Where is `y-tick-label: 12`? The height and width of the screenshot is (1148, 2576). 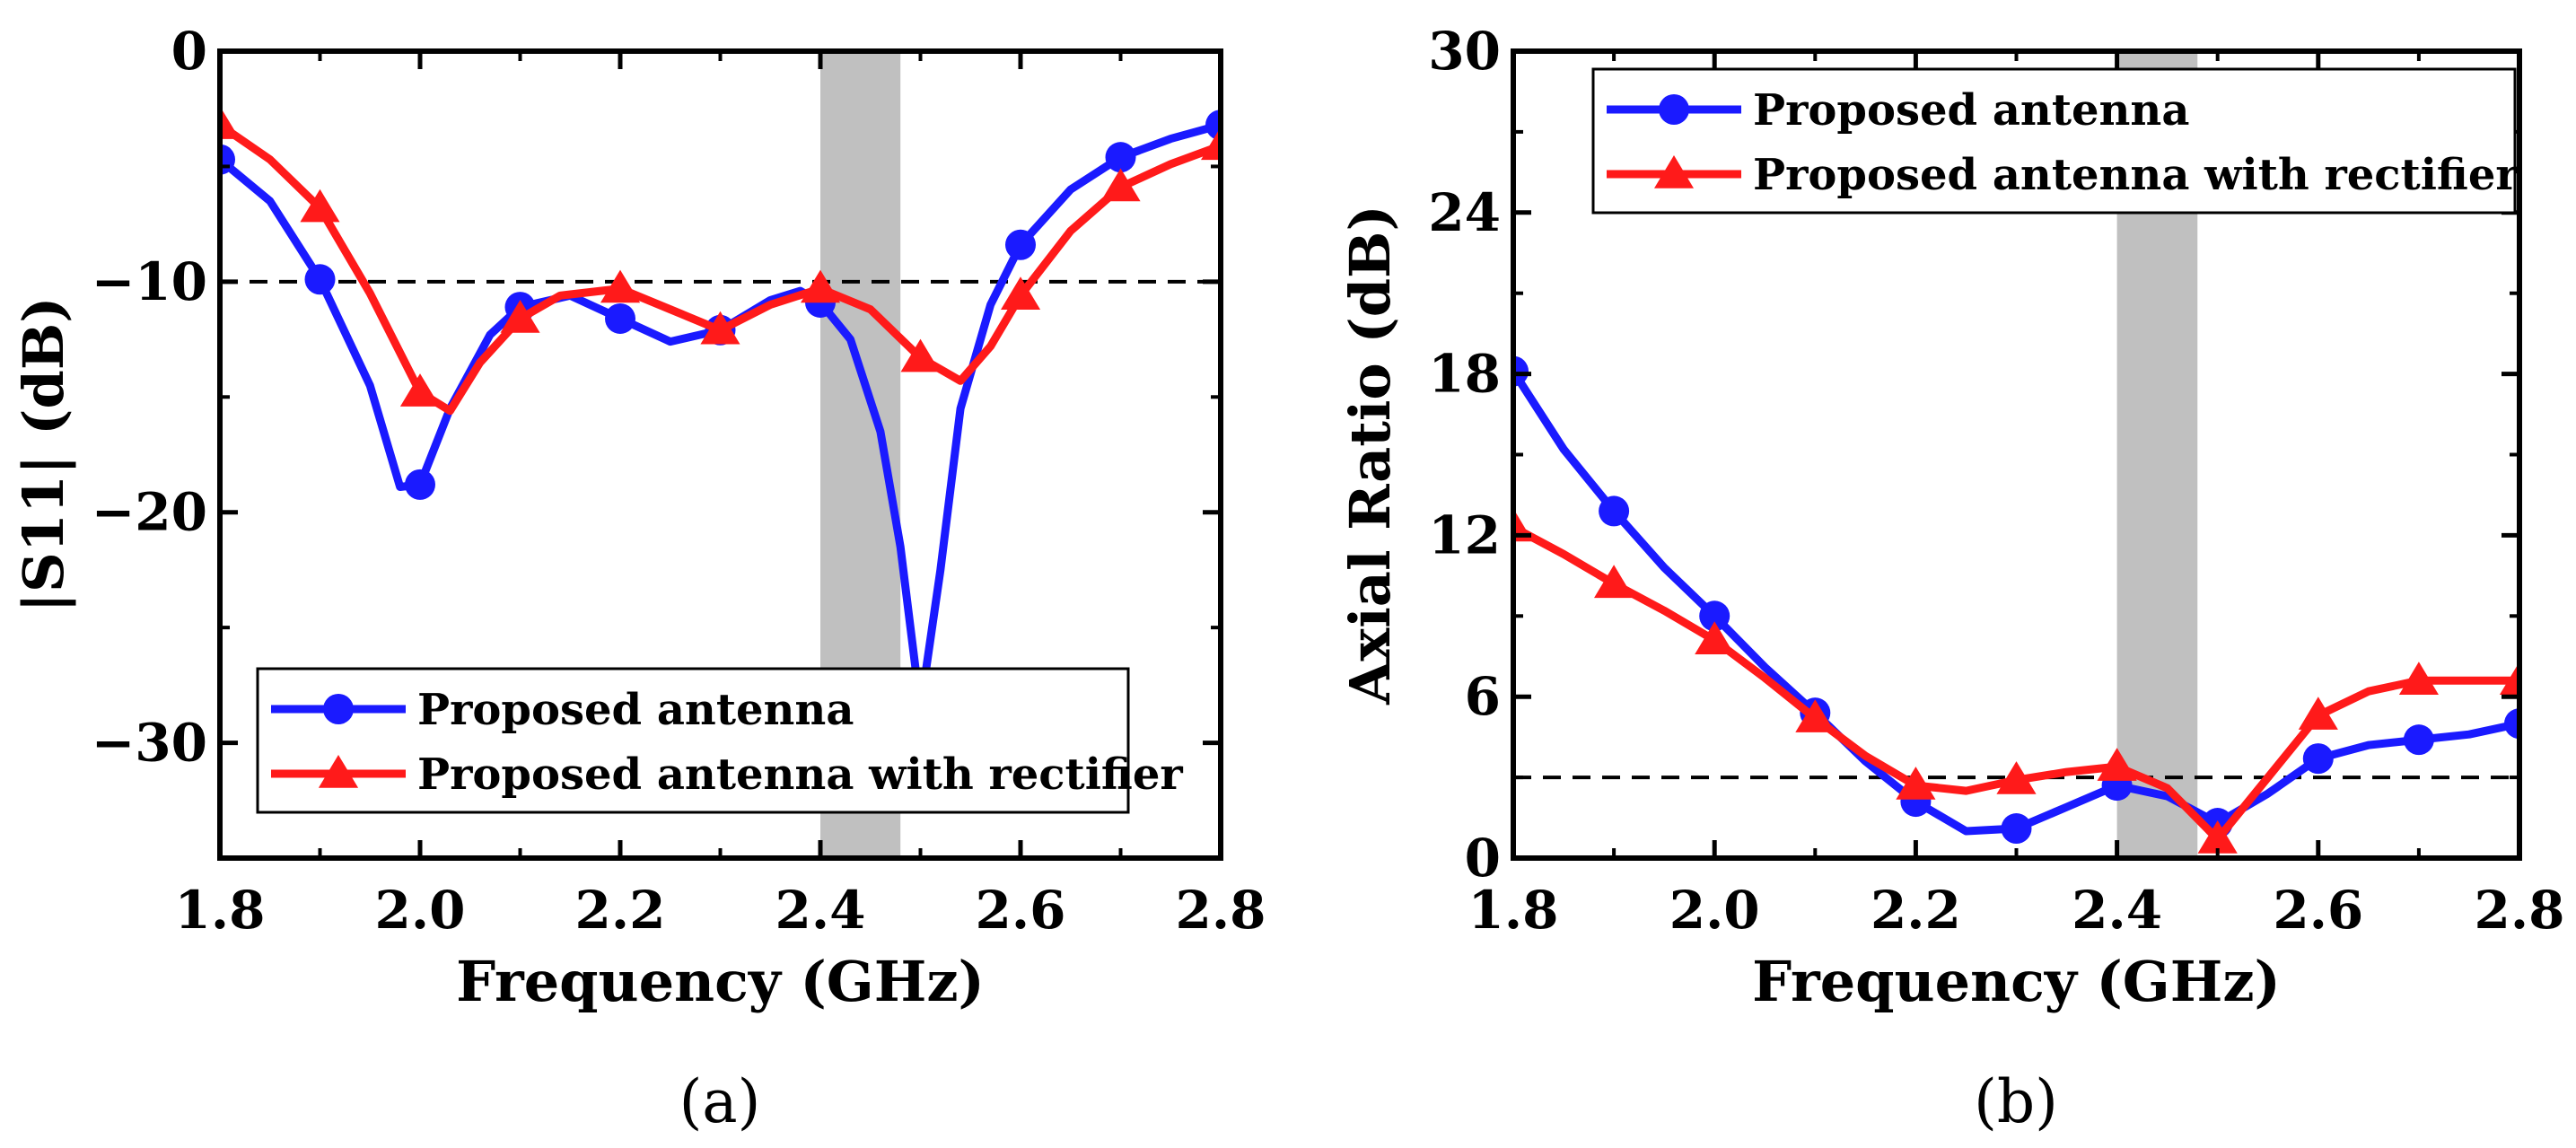 y-tick-label: 12 is located at coordinates (1464, 534).